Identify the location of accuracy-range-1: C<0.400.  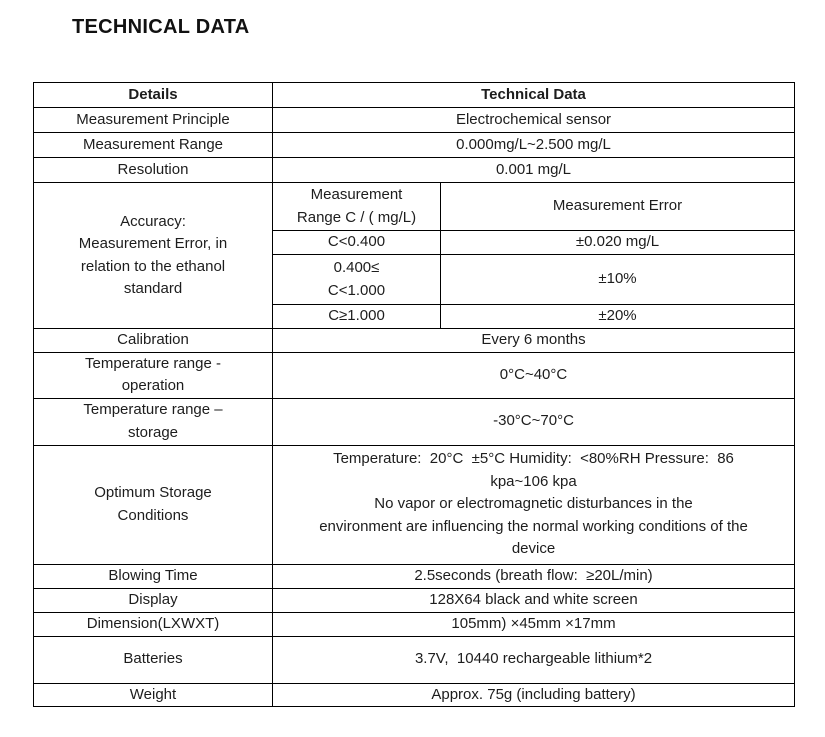
(356, 242).